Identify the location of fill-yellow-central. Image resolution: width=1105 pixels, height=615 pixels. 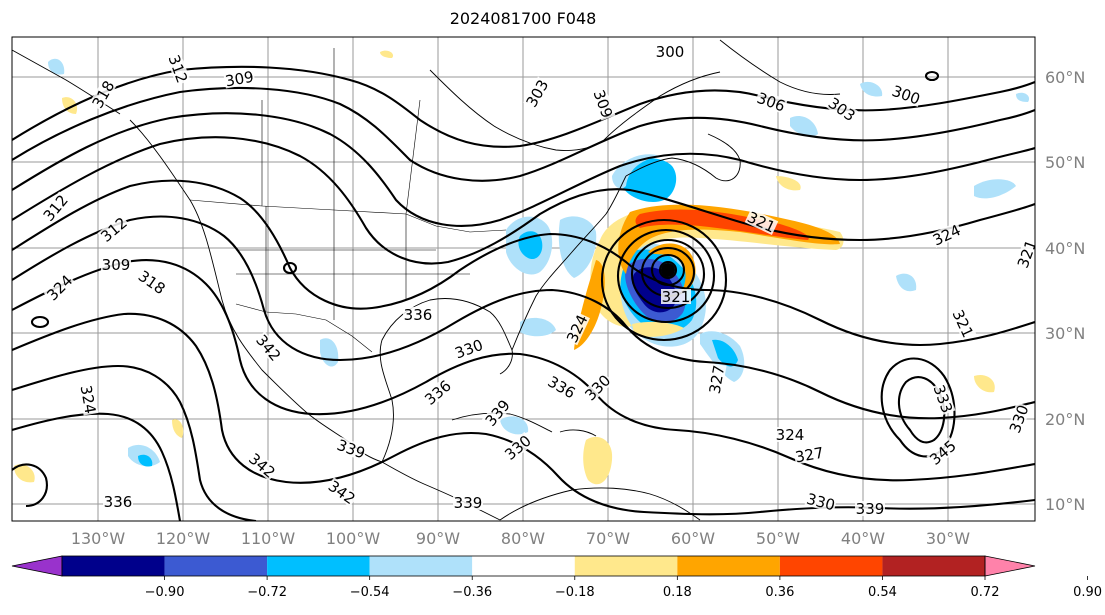
(387, 54).